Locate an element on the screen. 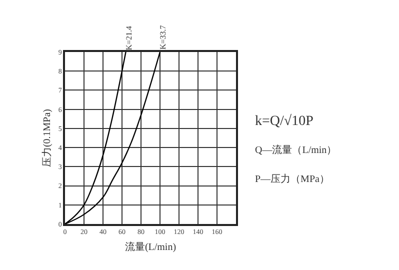 The width and height of the screenshot is (399, 270). annotation: K=33.7 is located at coordinates (163, 37).